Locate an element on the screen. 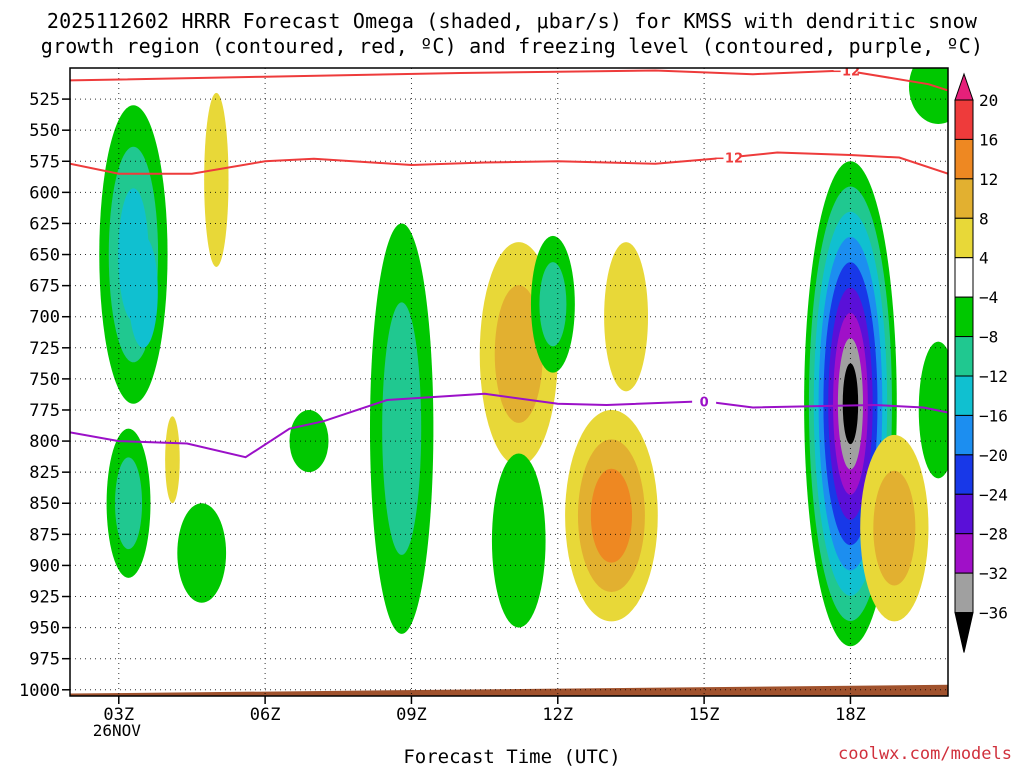  x-tick-label-12Z: 12Z is located at coordinates (557, 715).